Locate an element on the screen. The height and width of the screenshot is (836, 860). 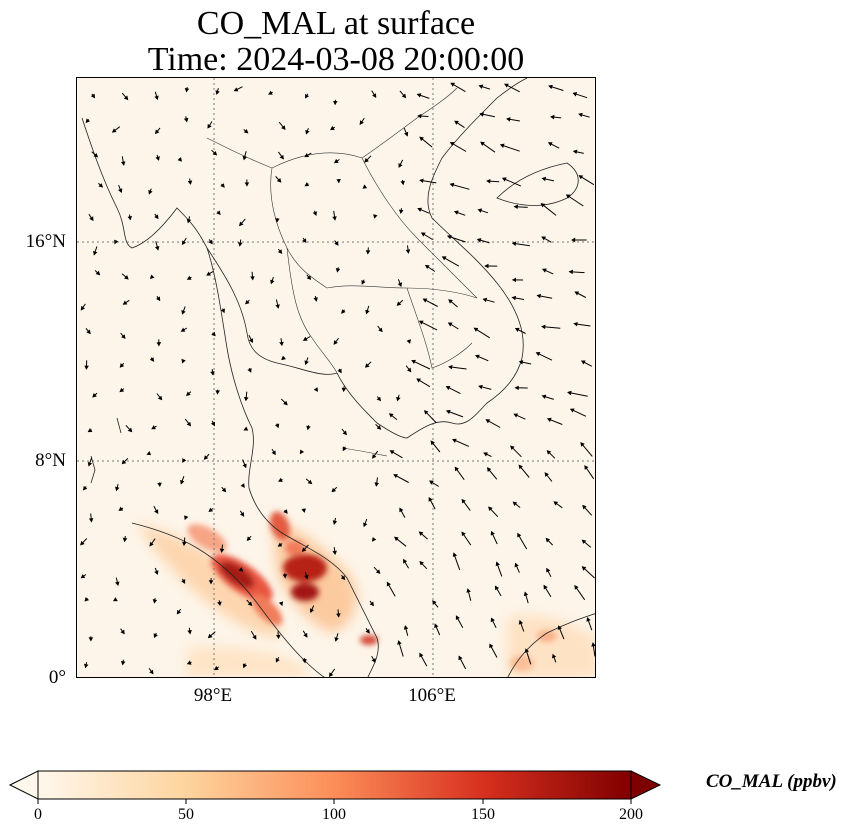
colorbar-gradient is located at coordinates (334, 785).